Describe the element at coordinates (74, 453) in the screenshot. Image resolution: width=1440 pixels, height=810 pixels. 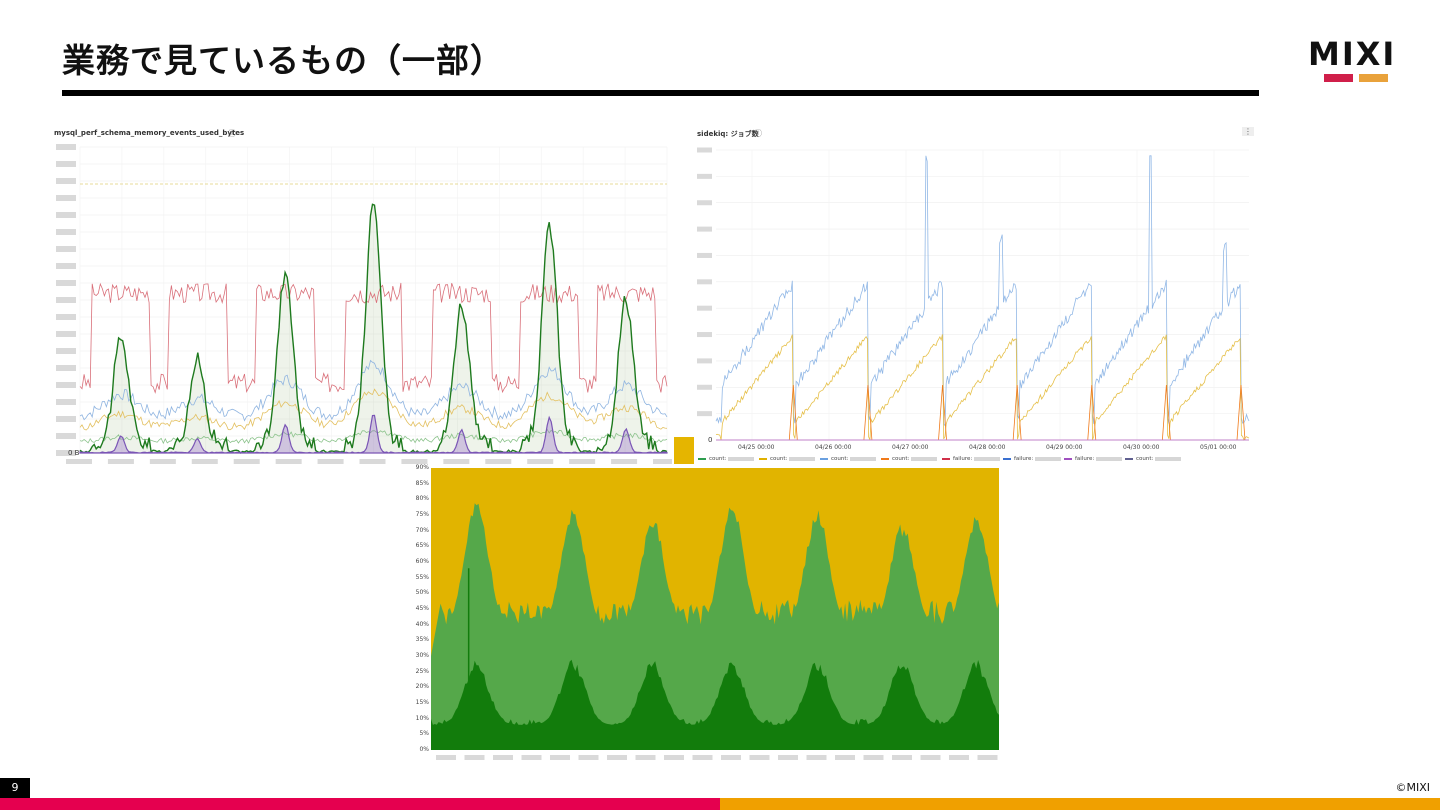
I see `memory-zero-label: 0 B` at that location.